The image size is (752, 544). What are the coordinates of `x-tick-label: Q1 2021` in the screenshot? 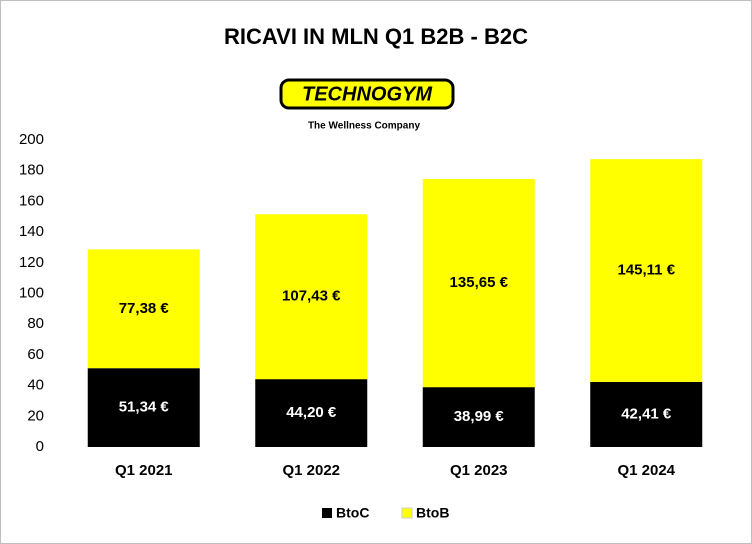 It's located at (144, 470).